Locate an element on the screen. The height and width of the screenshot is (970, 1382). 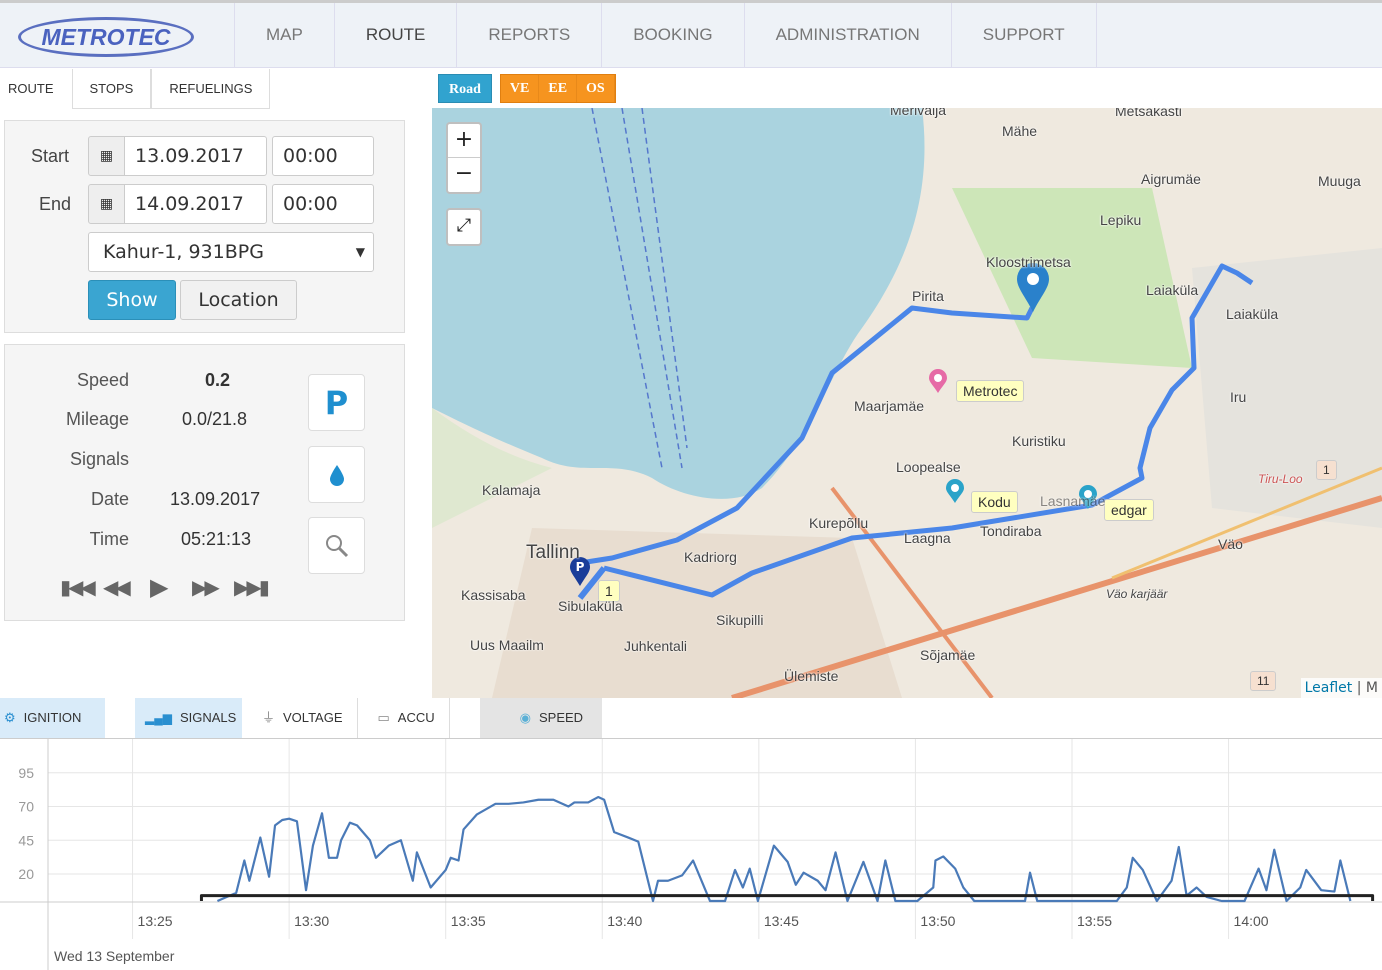
search-icon is located at coordinates (336, 545).